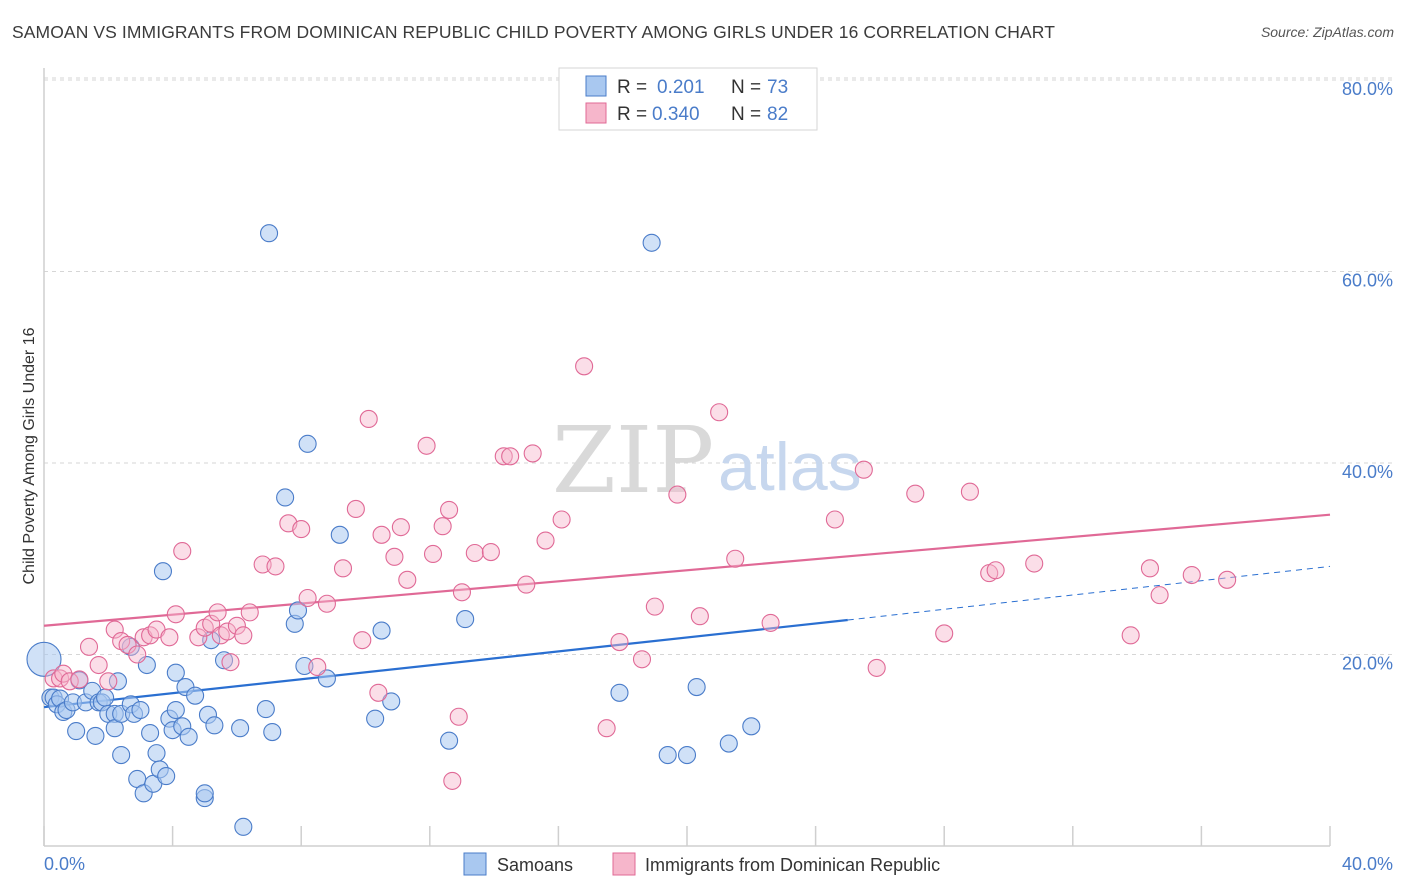  Describe the element at coordinates (632, 87) in the screenshot. I see `legend-r-label-blue: R =` at that location.